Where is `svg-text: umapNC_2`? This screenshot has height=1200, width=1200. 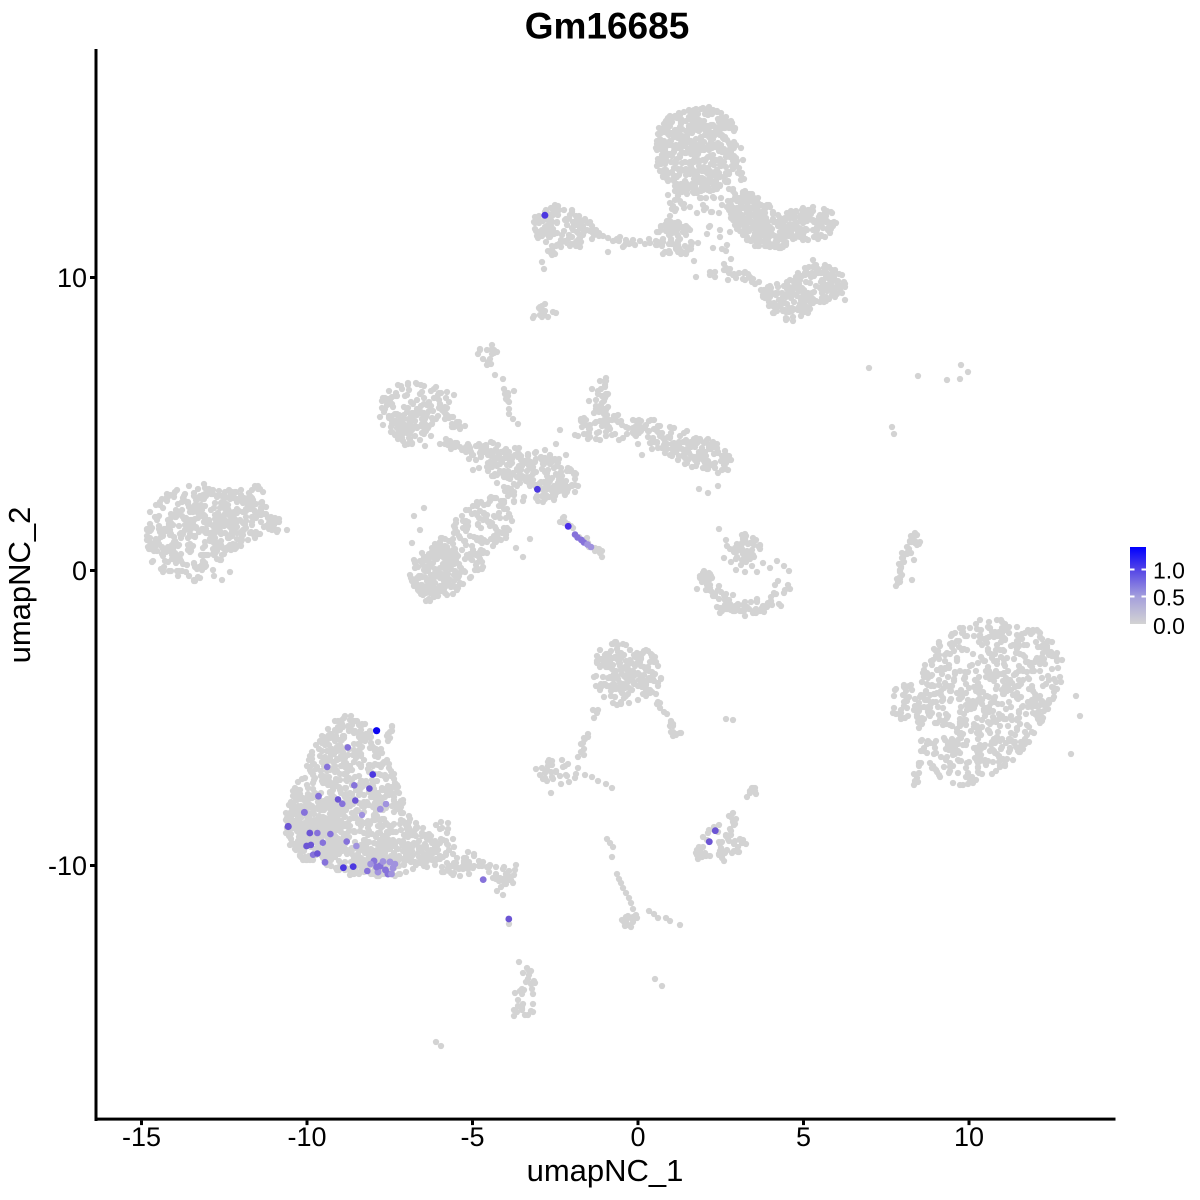
svg-text: umapNC_2 is located at coordinates (19, 585).